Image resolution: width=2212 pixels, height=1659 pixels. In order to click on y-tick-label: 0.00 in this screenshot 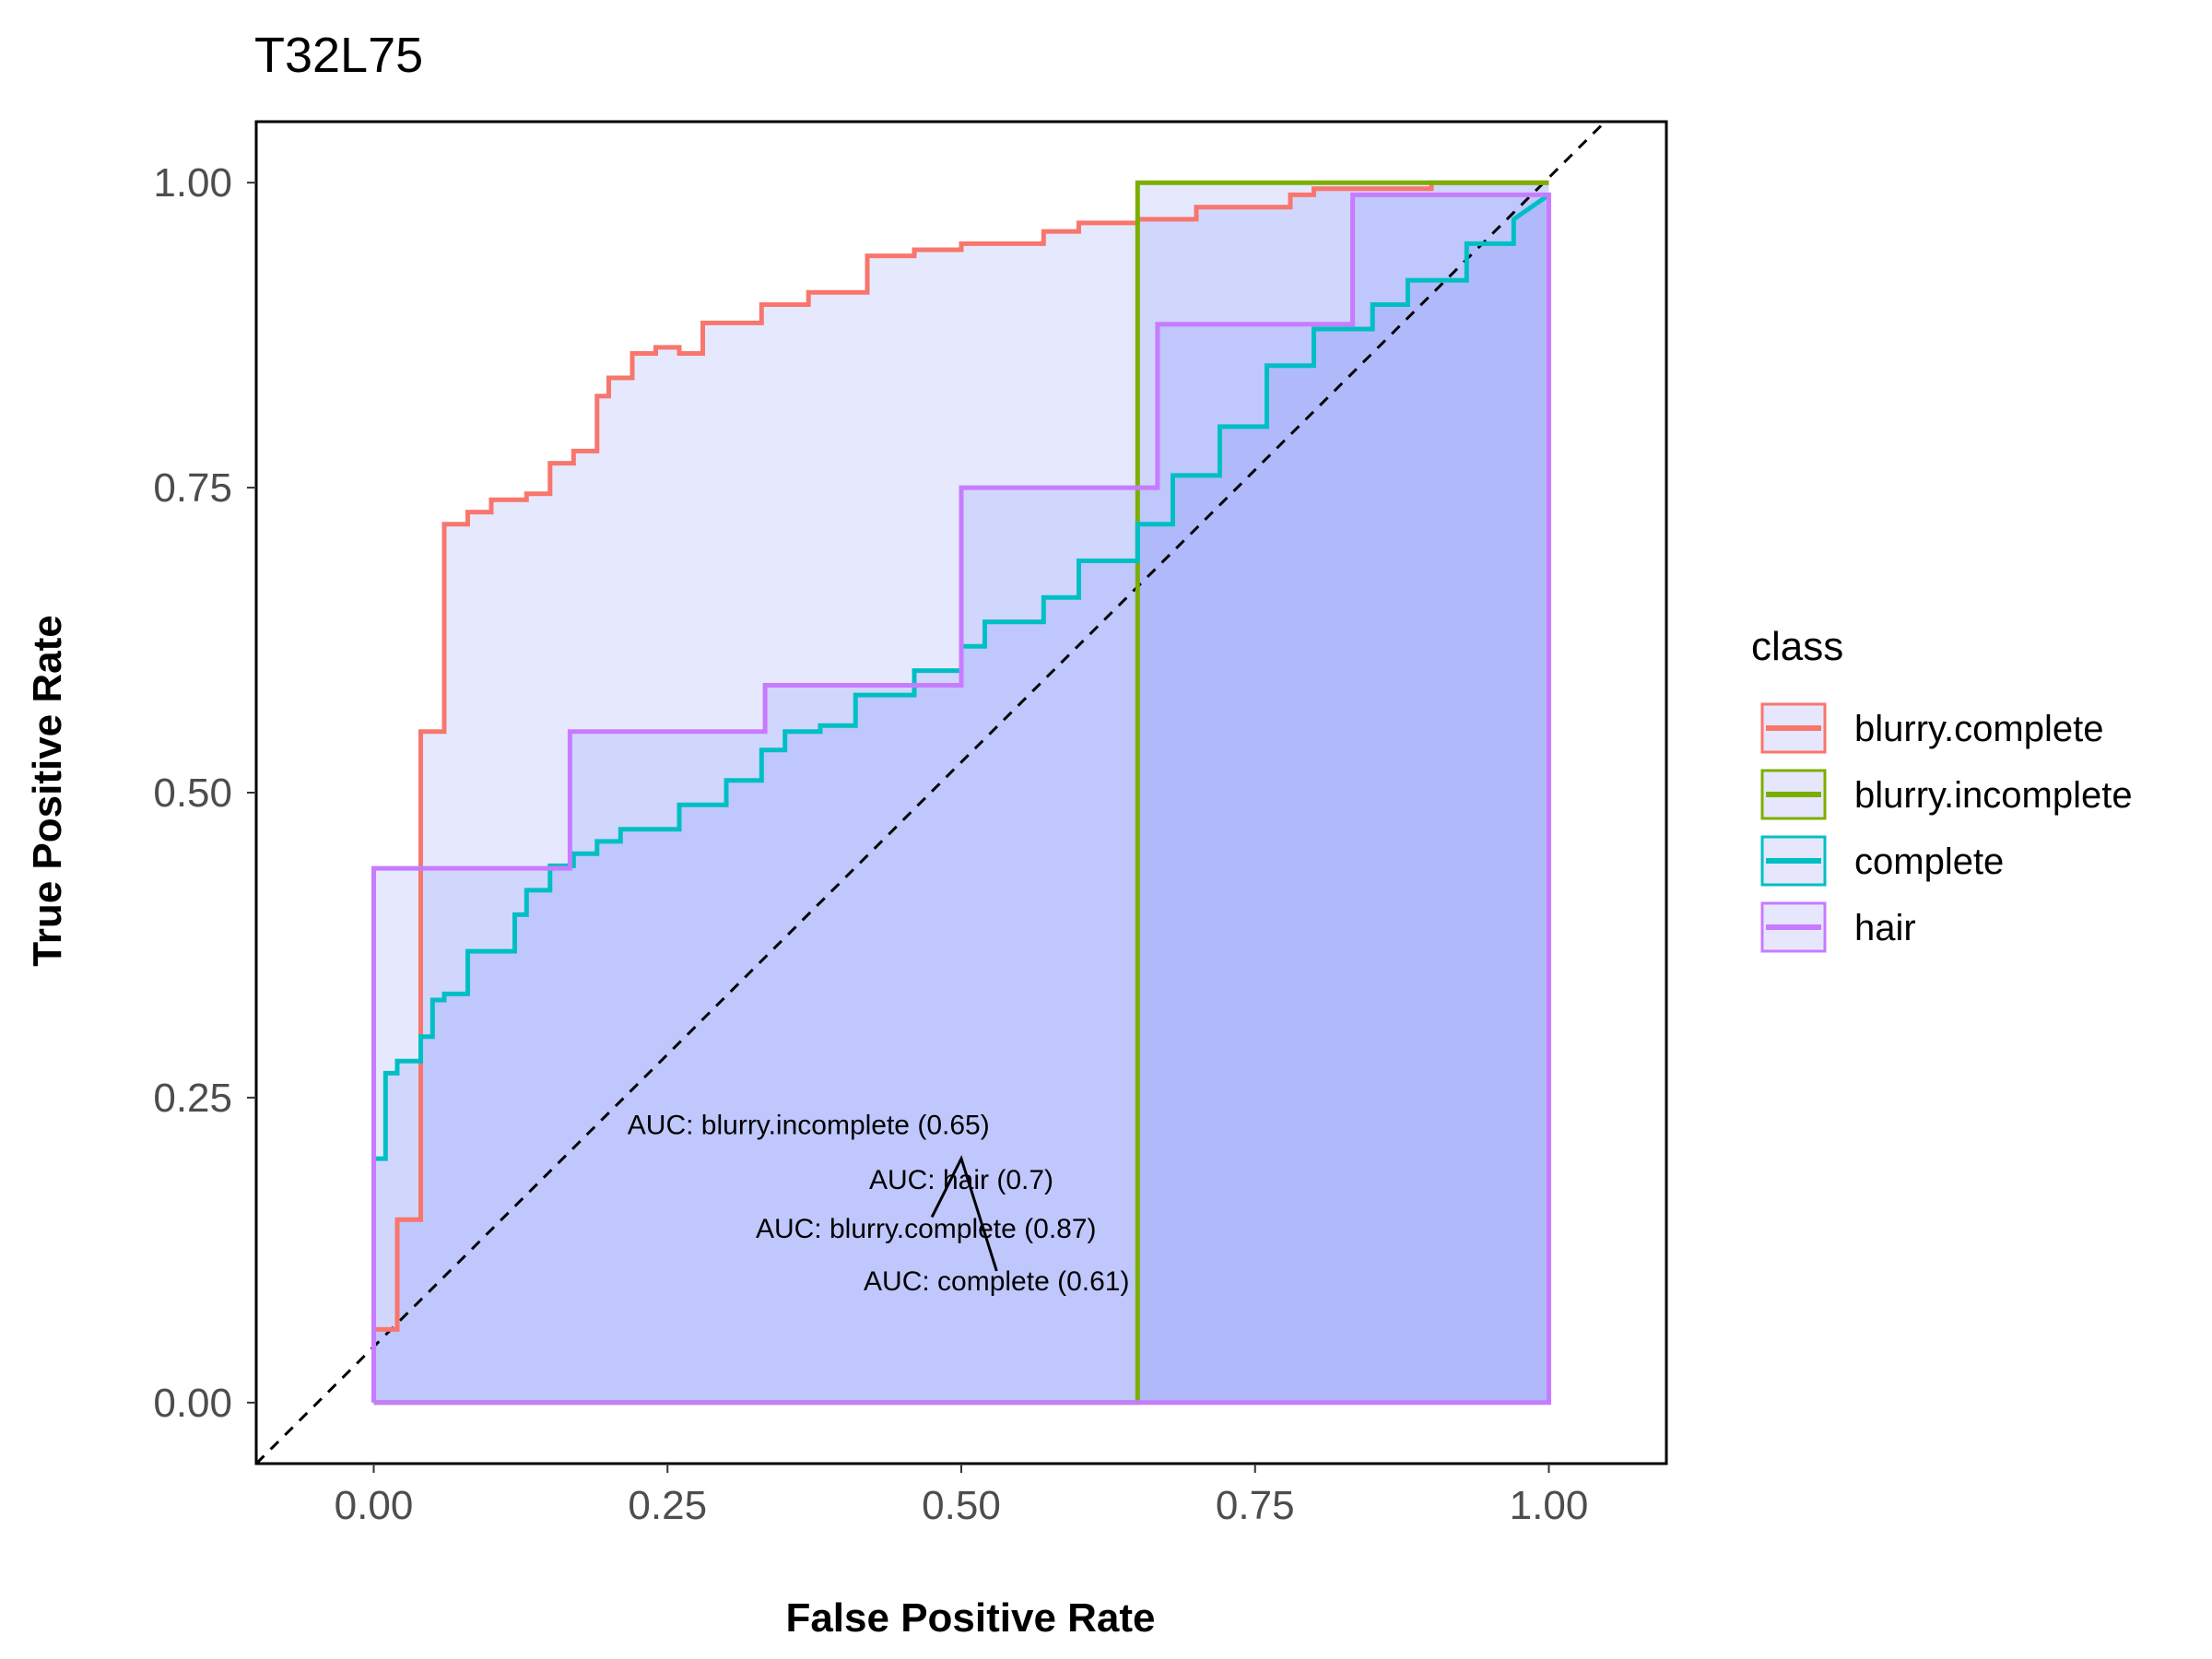, I will do `click(192, 1403)`.